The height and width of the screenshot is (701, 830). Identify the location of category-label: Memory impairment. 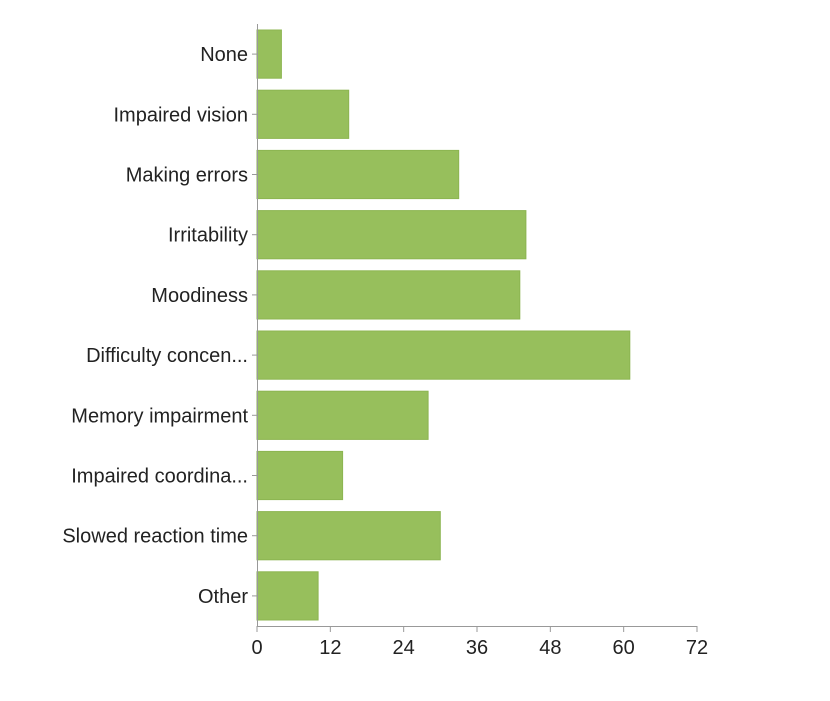
(159, 416).